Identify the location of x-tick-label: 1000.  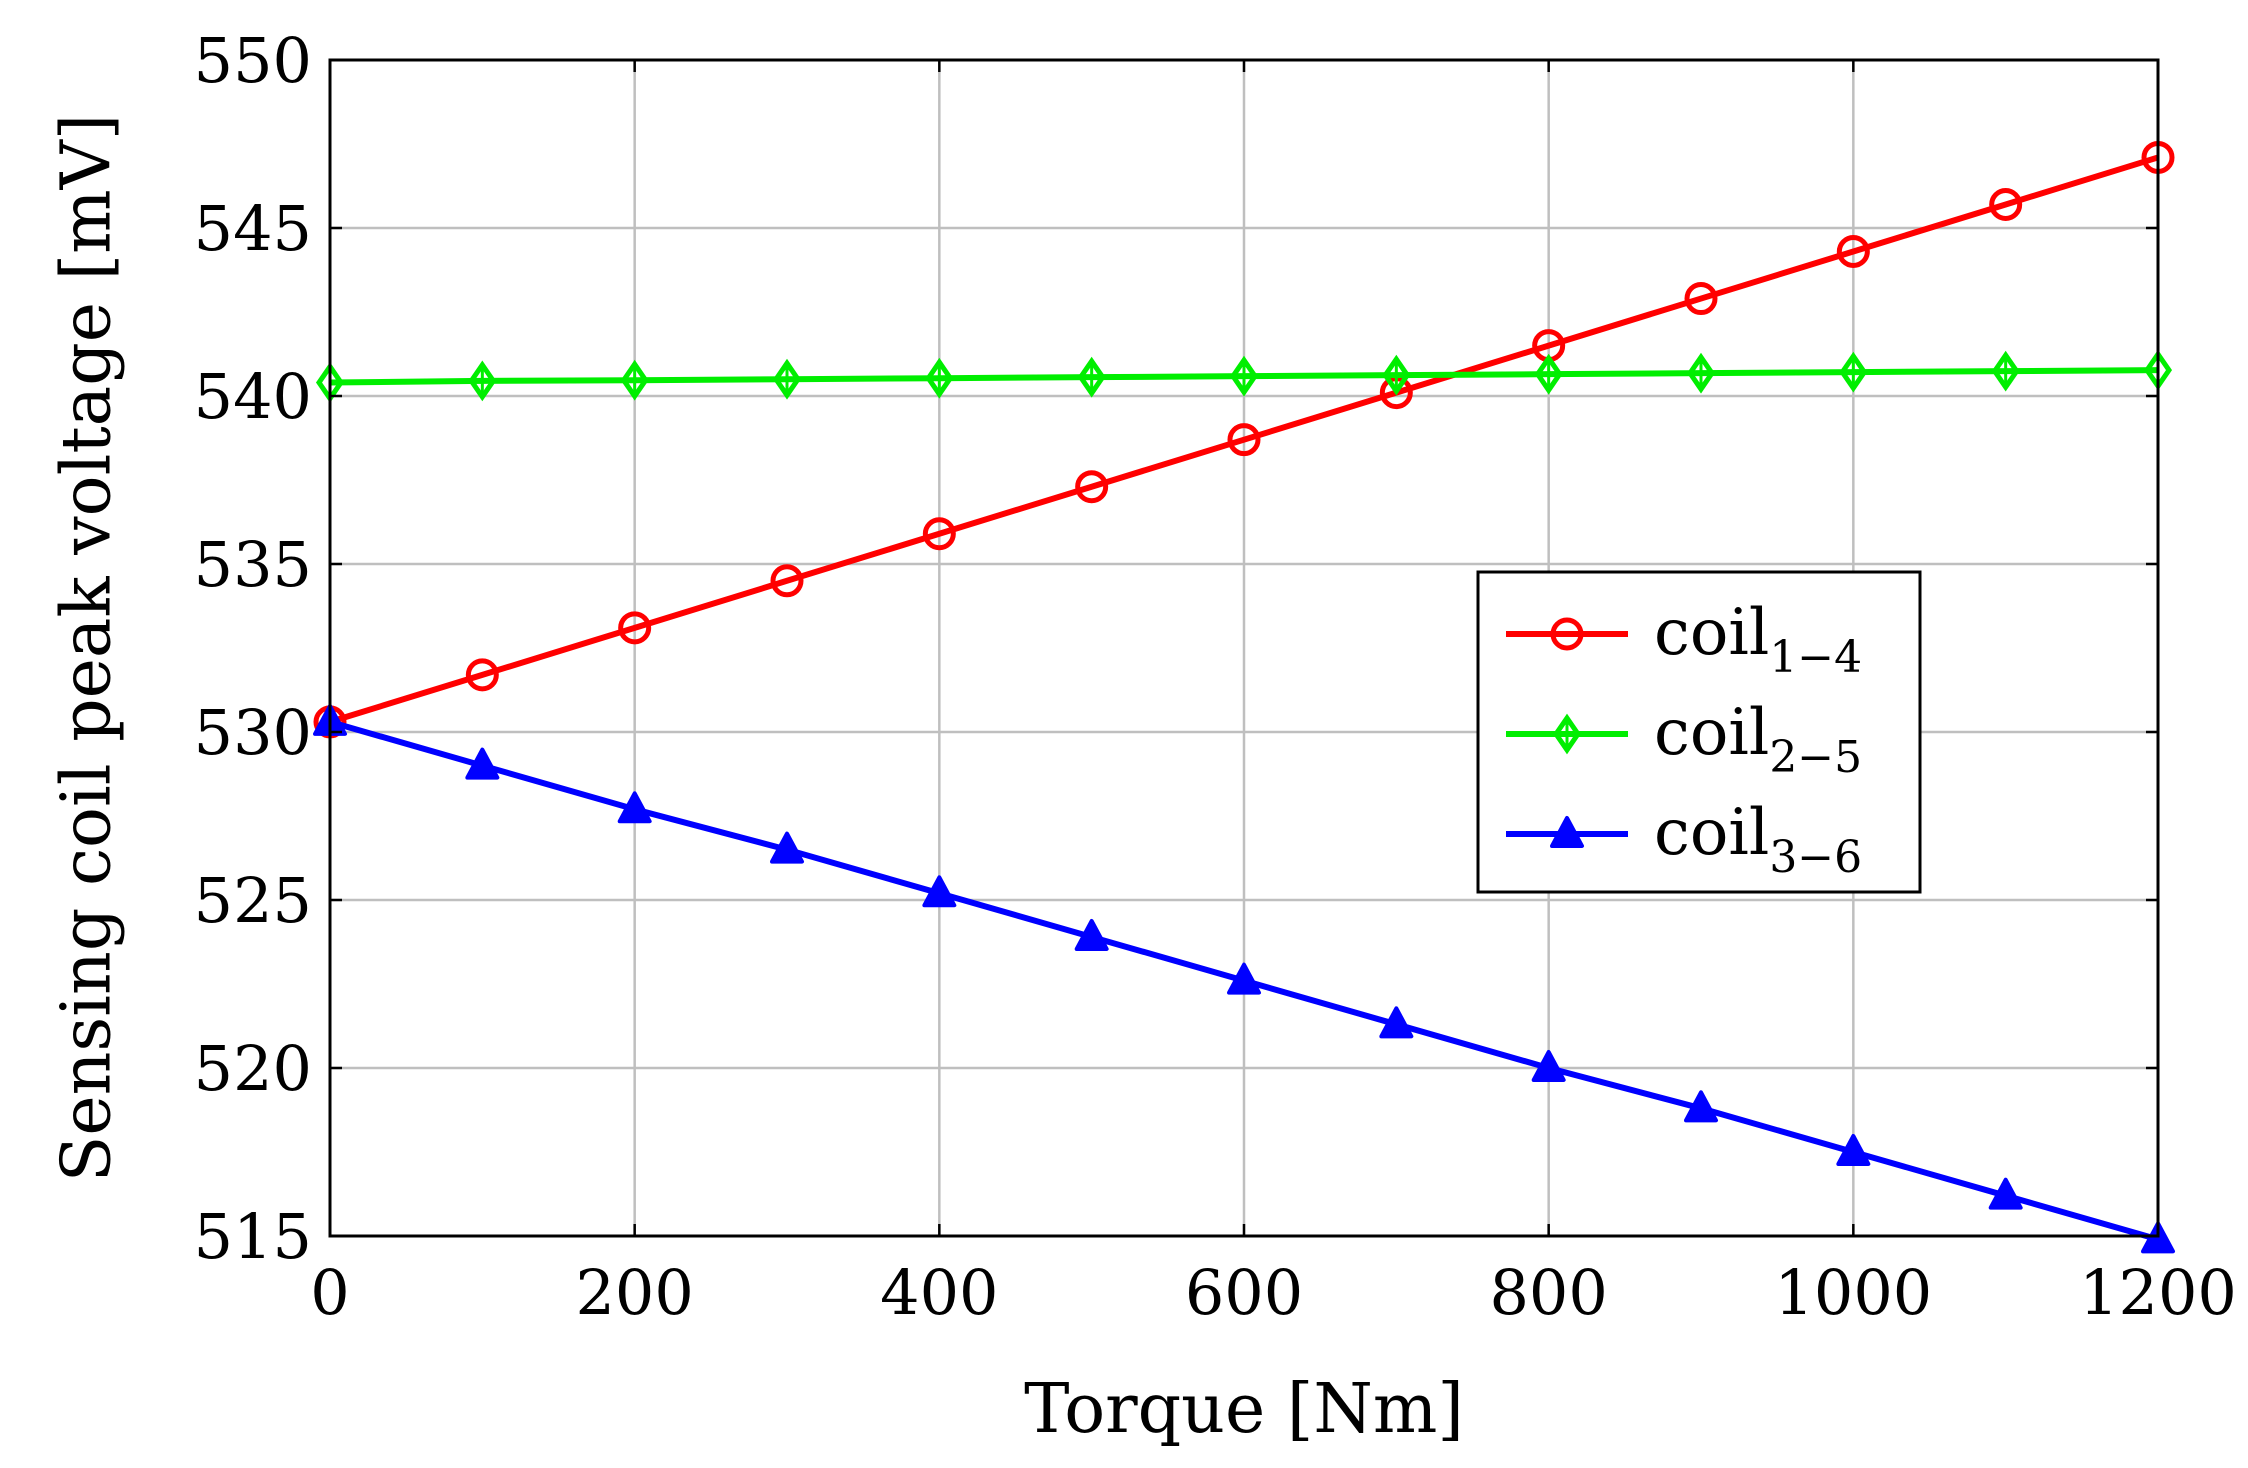
(1853, 1292).